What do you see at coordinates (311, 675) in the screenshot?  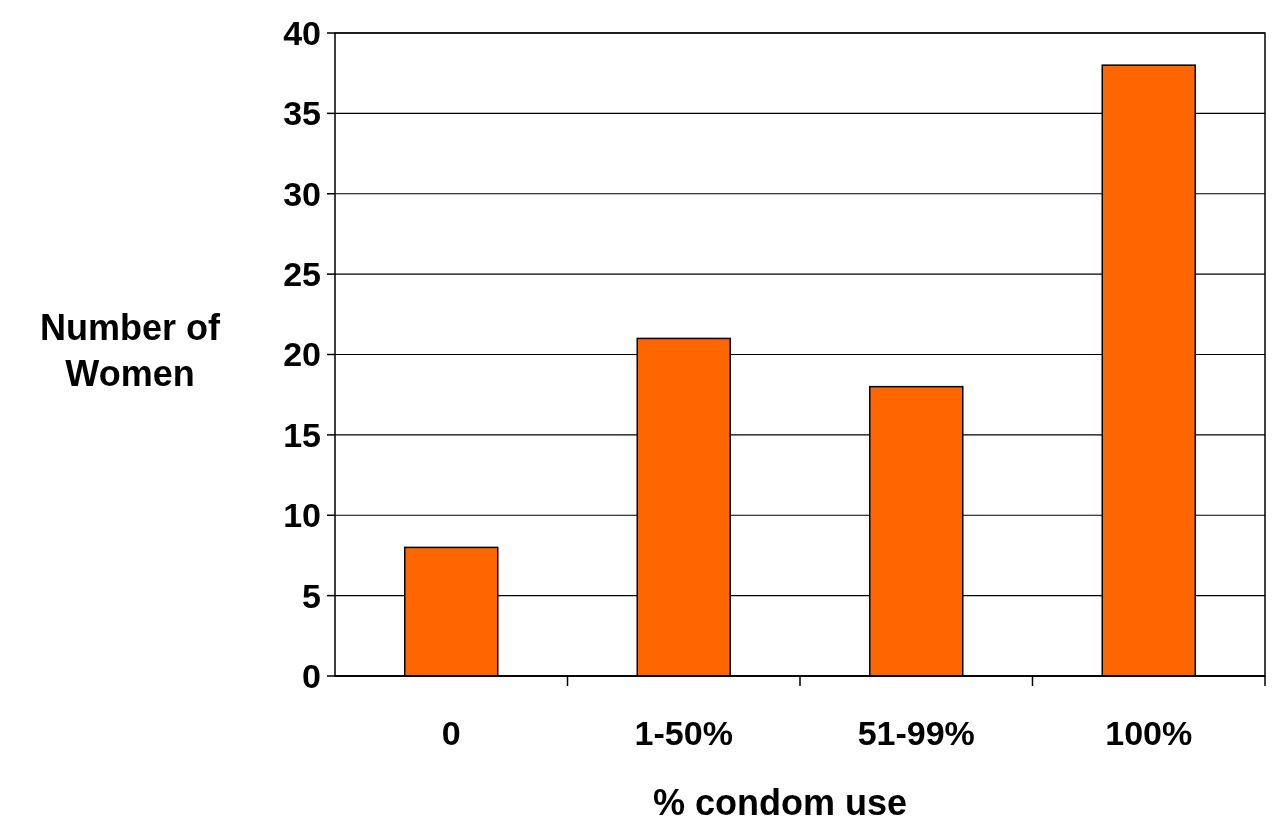 I see `y-tick-label: 0` at bounding box center [311, 675].